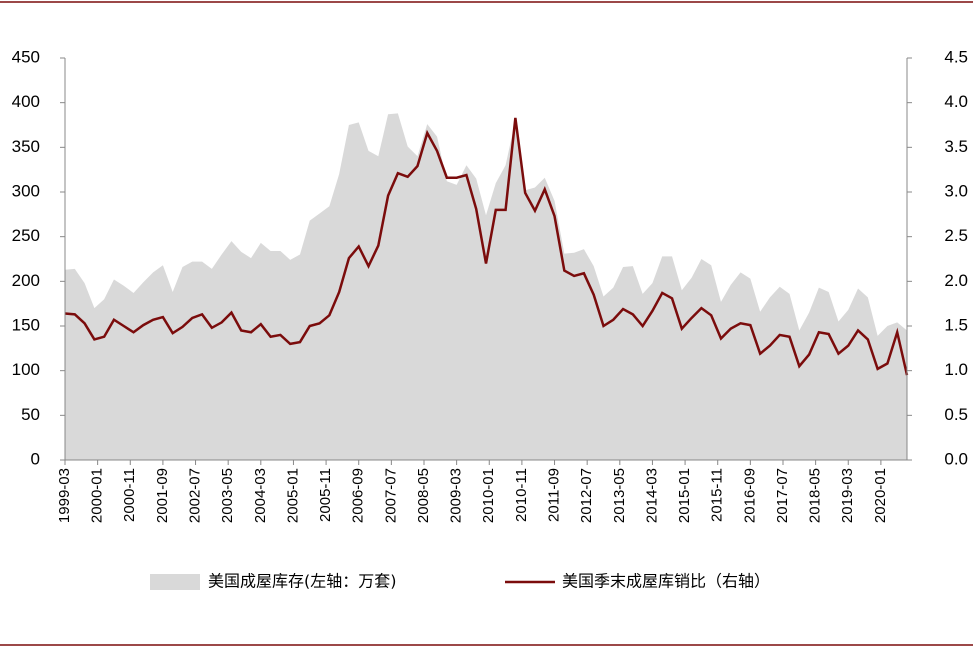 This screenshot has width=973, height=648. I want to click on y2-tick-label: 0.5, so click(956, 414).